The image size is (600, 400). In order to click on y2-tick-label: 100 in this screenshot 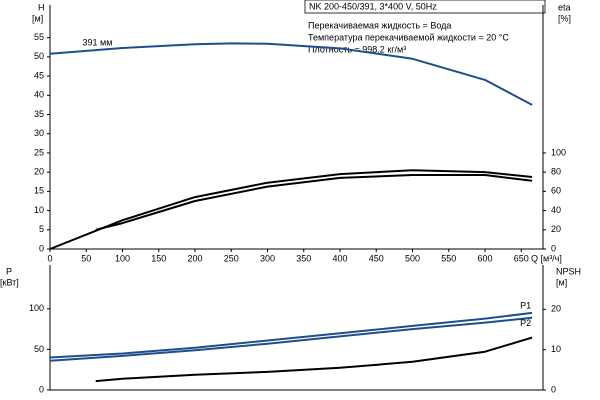, I will do `click(558, 152)`.